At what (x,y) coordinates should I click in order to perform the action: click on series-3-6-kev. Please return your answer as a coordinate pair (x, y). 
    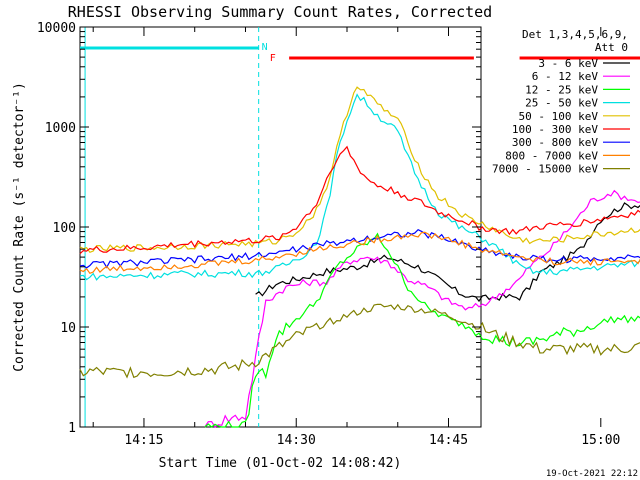
    Looking at the image, I should click on (447, 252).